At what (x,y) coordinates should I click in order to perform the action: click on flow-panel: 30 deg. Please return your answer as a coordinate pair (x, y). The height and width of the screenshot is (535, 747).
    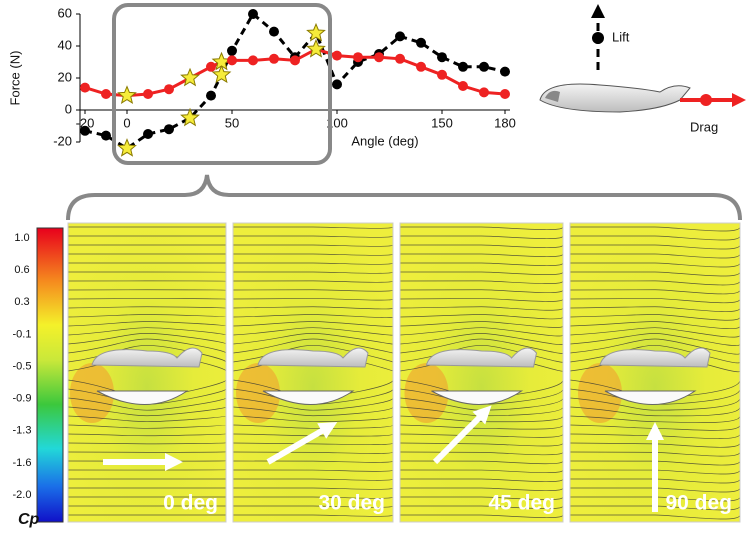
    Looking at the image, I should click on (313, 372).